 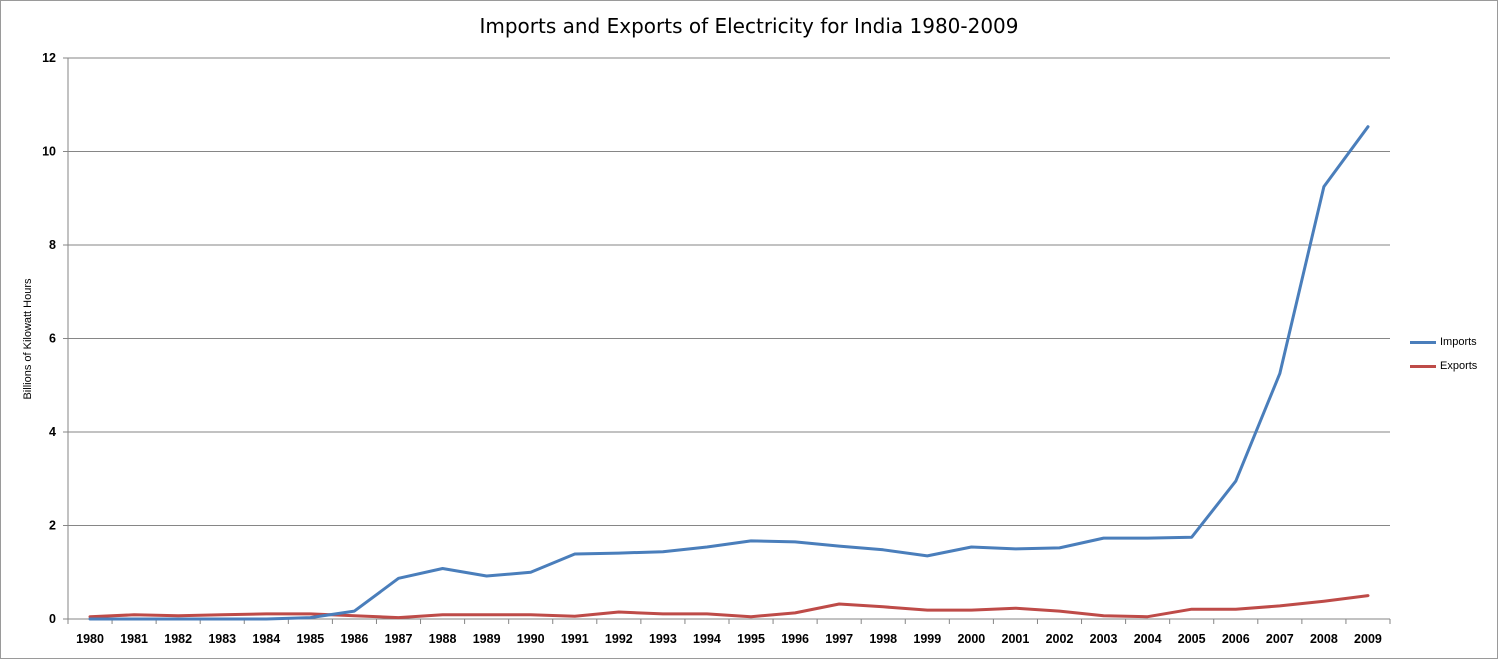 I want to click on x-tick-label: 2000, so click(x=971, y=639).